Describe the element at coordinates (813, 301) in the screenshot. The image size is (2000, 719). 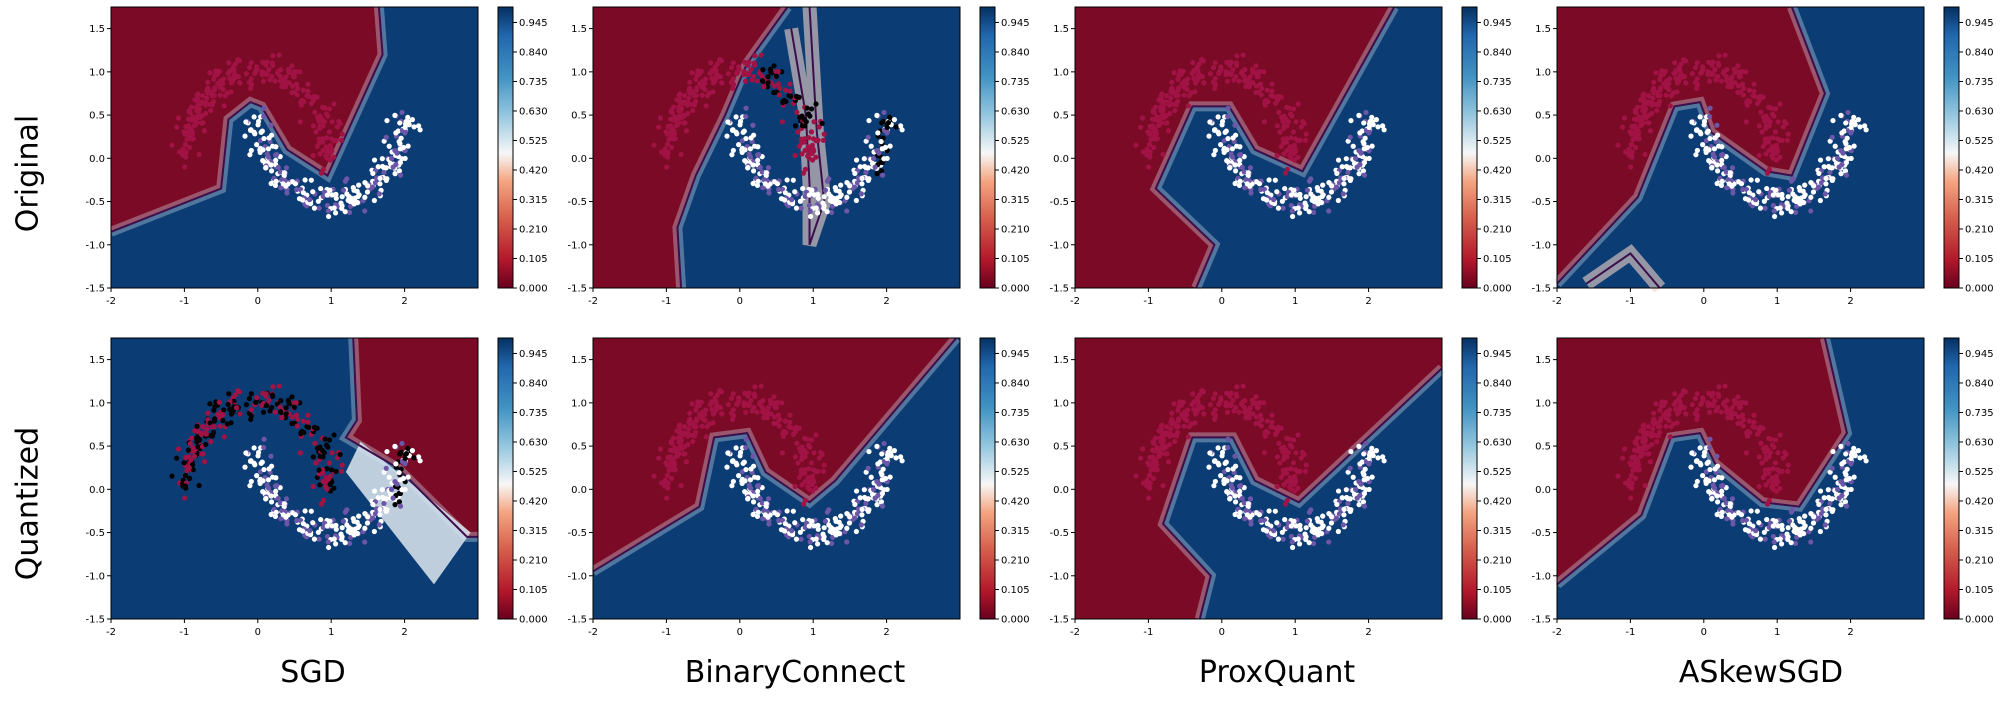
I see `x-tick-label: 1` at that location.